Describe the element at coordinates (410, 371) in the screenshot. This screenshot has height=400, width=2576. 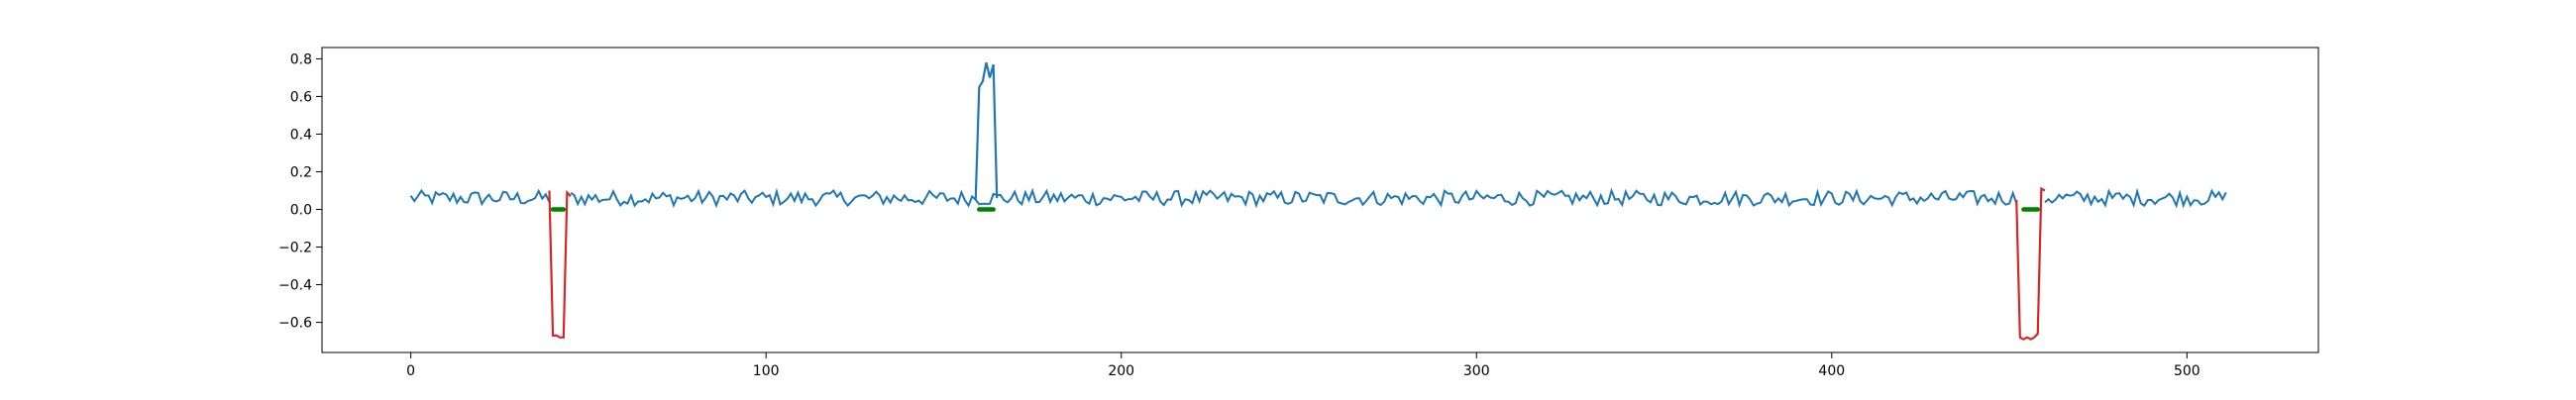
I see `x-tick-label: 0` at that location.